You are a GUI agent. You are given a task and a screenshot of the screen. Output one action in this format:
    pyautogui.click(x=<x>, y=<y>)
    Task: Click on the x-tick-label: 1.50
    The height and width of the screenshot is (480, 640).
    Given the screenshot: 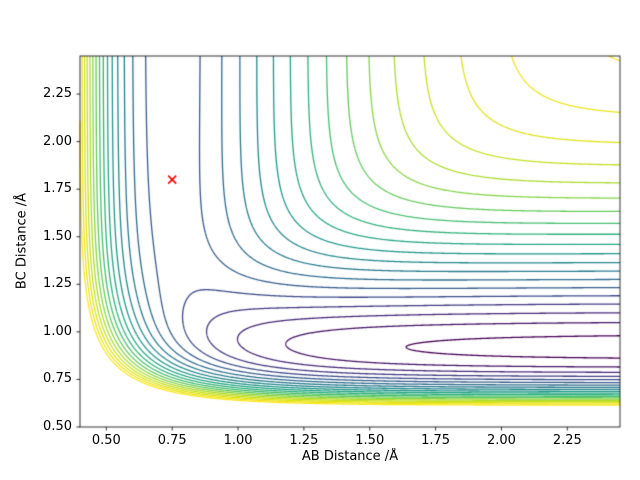 What is the action you would take?
    pyautogui.click(x=370, y=440)
    